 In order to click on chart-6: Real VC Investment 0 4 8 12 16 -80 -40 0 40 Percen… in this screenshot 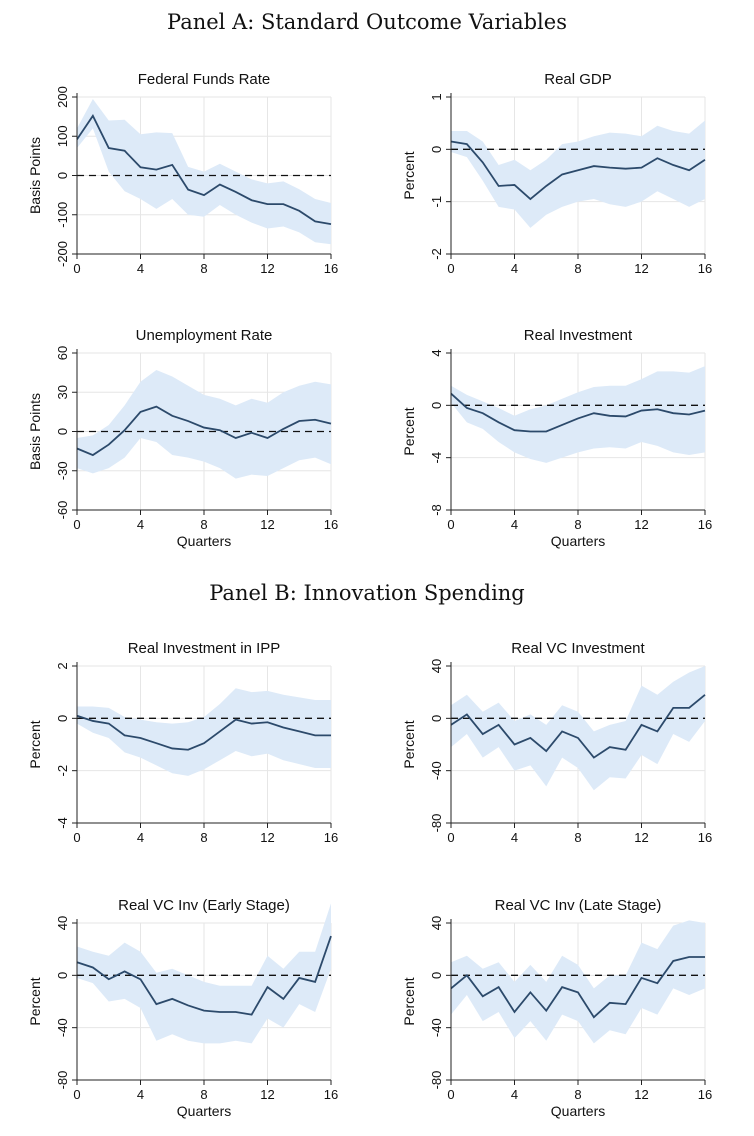, I will do `click(556, 742)`.